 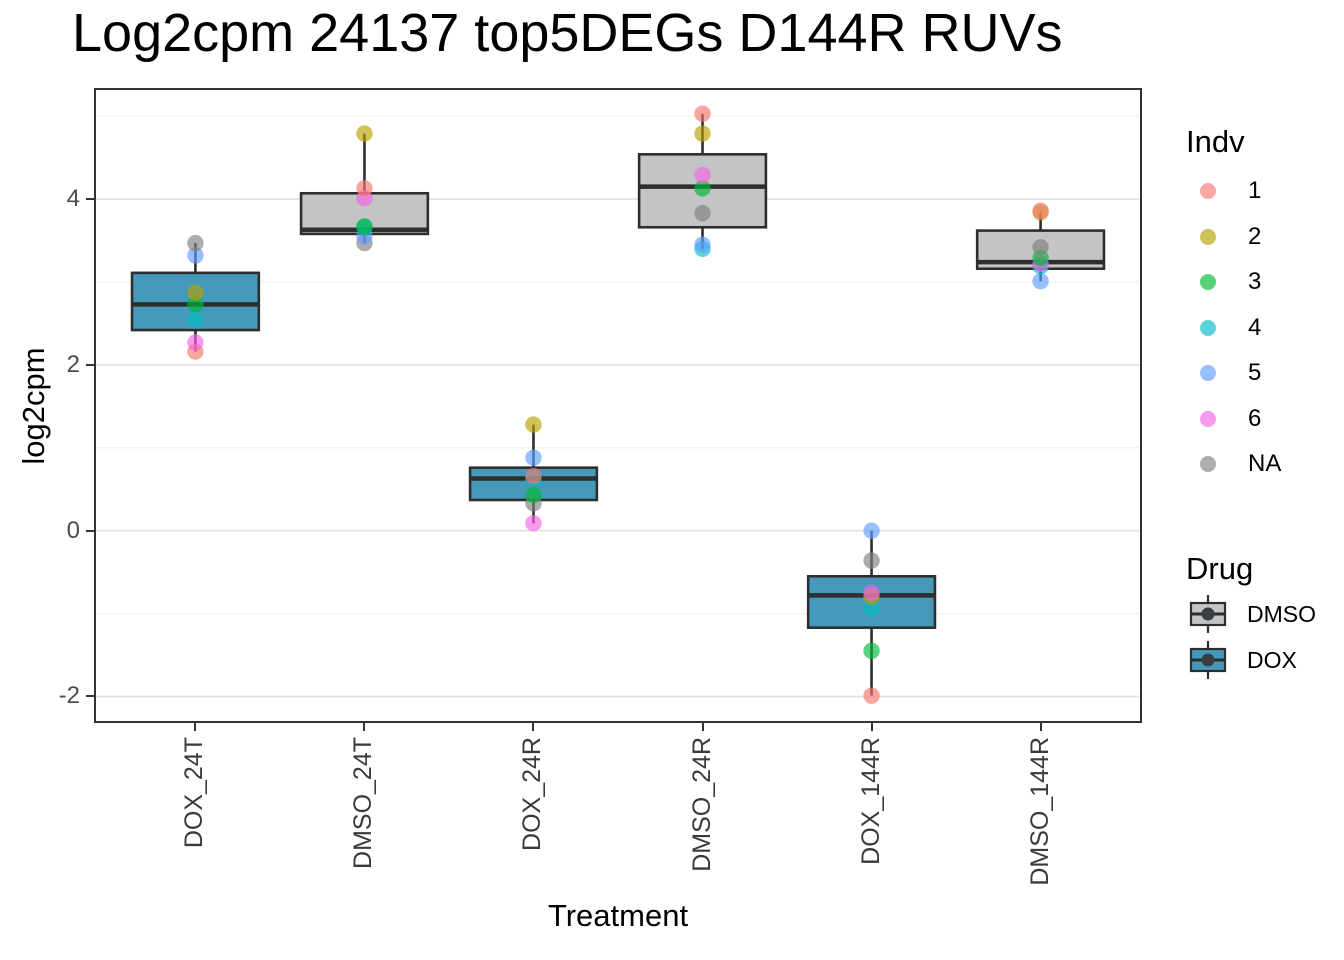 I want to click on legend-drug-title: Drug, so click(x=1220, y=568).